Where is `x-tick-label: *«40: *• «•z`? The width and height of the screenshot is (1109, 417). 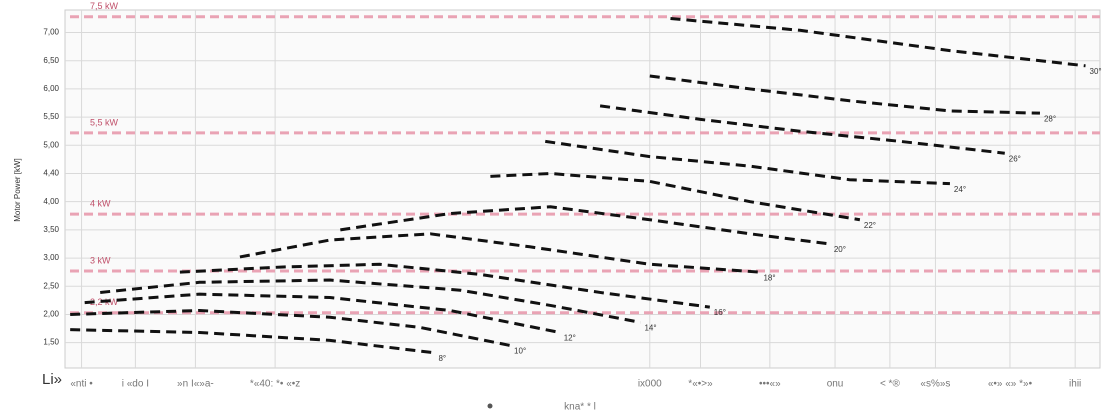 x-tick-label: *«40: *• «•z is located at coordinates (275, 384).